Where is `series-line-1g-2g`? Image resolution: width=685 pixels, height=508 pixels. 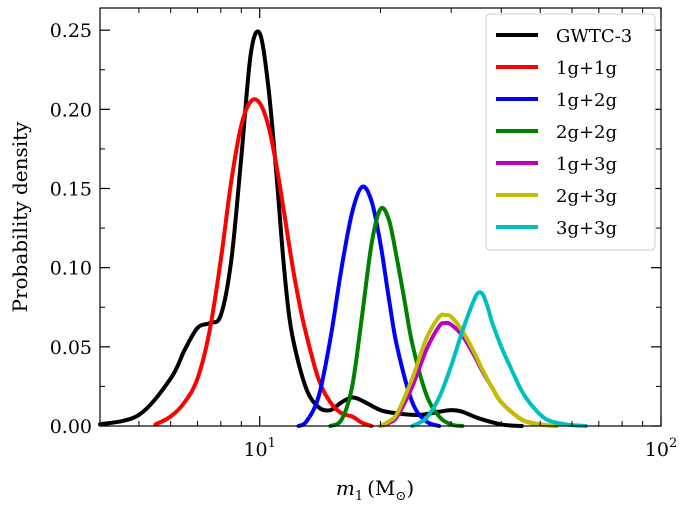
series-line-1g-2g is located at coordinates (369, 306).